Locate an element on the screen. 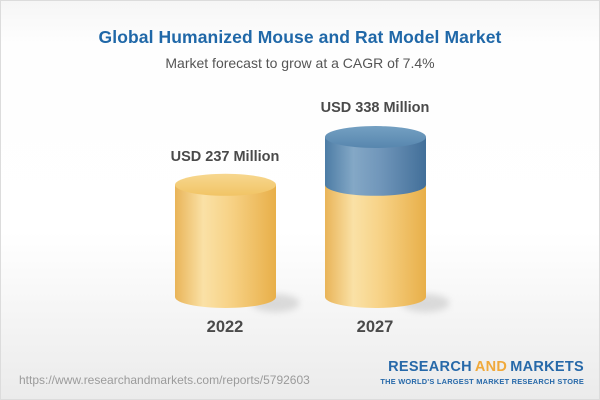  category-label-2027: 2027 is located at coordinates (375, 327).